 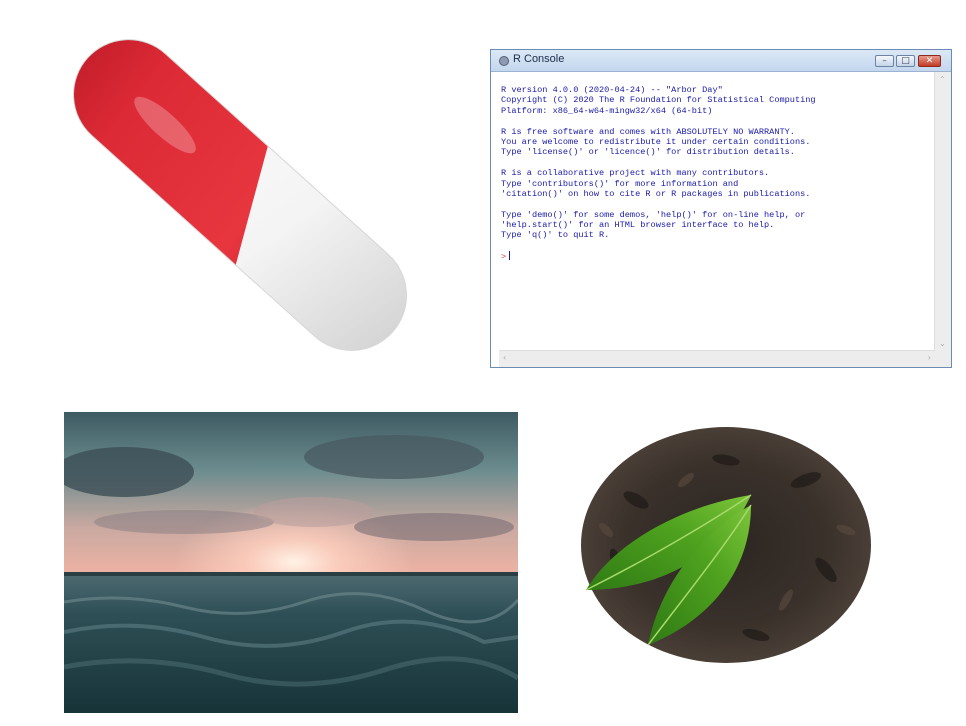 I want to click on window-title: R Console, so click(x=539, y=59).